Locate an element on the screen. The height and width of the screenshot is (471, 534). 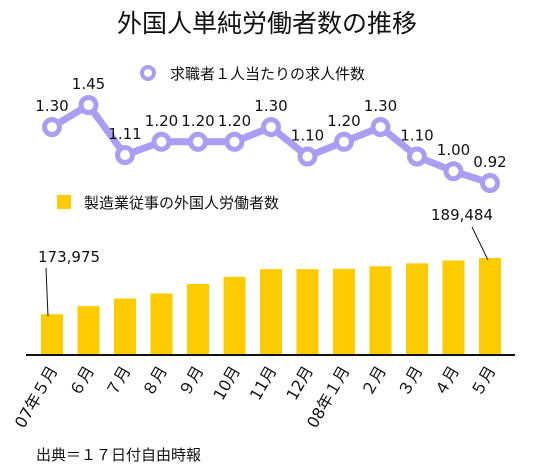
x-tick-label: ５月 is located at coordinates (483, 381).